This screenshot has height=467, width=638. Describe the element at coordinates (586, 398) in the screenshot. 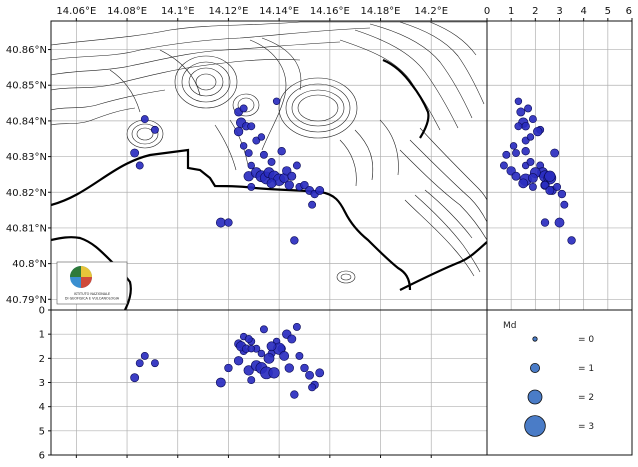

I see `legend-label-md-2: = 2` at that location.